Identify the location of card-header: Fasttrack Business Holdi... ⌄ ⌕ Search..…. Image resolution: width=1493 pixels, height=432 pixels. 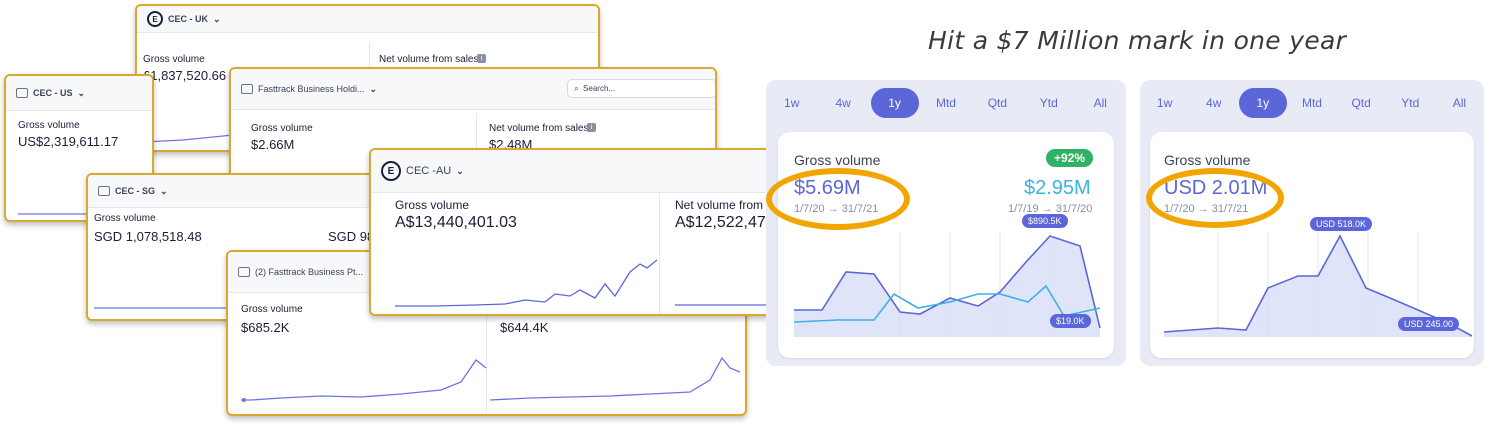
(473, 89).